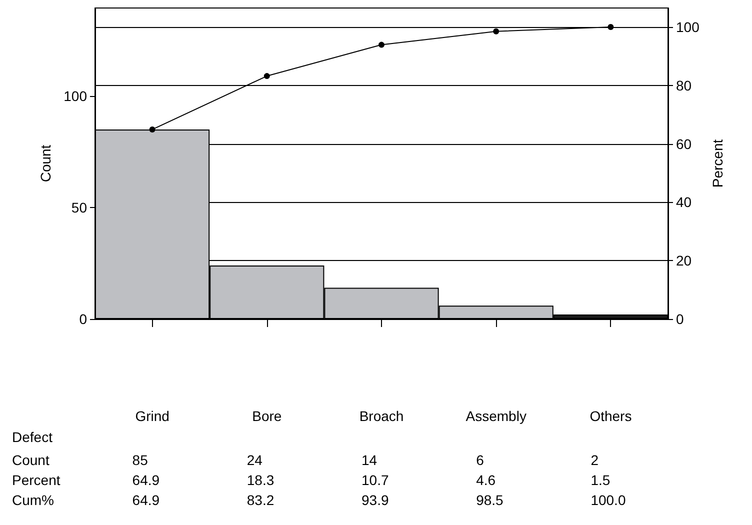 The width and height of the screenshot is (752, 525). What do you see at coordinates (600, 480) in the screenshot?
I see `text: 1.5` at bounding box center [600, 480].